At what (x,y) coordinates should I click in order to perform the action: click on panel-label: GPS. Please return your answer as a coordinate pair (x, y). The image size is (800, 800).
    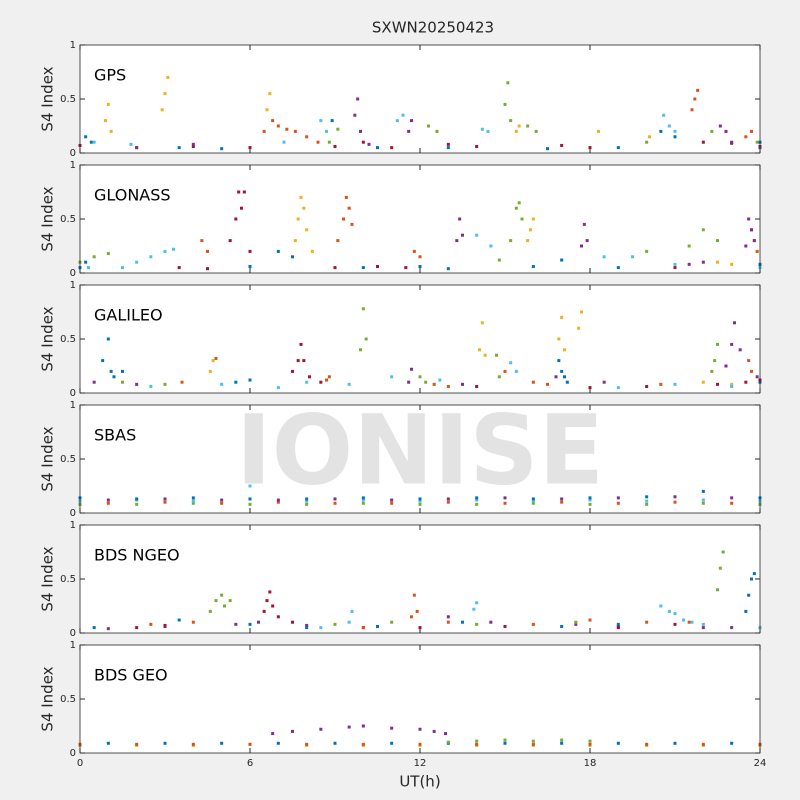
    Looking at the image, I should click on (110, 75).